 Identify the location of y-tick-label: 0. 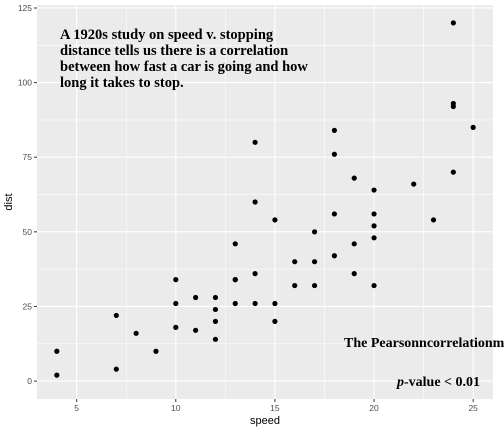
(29, 381).